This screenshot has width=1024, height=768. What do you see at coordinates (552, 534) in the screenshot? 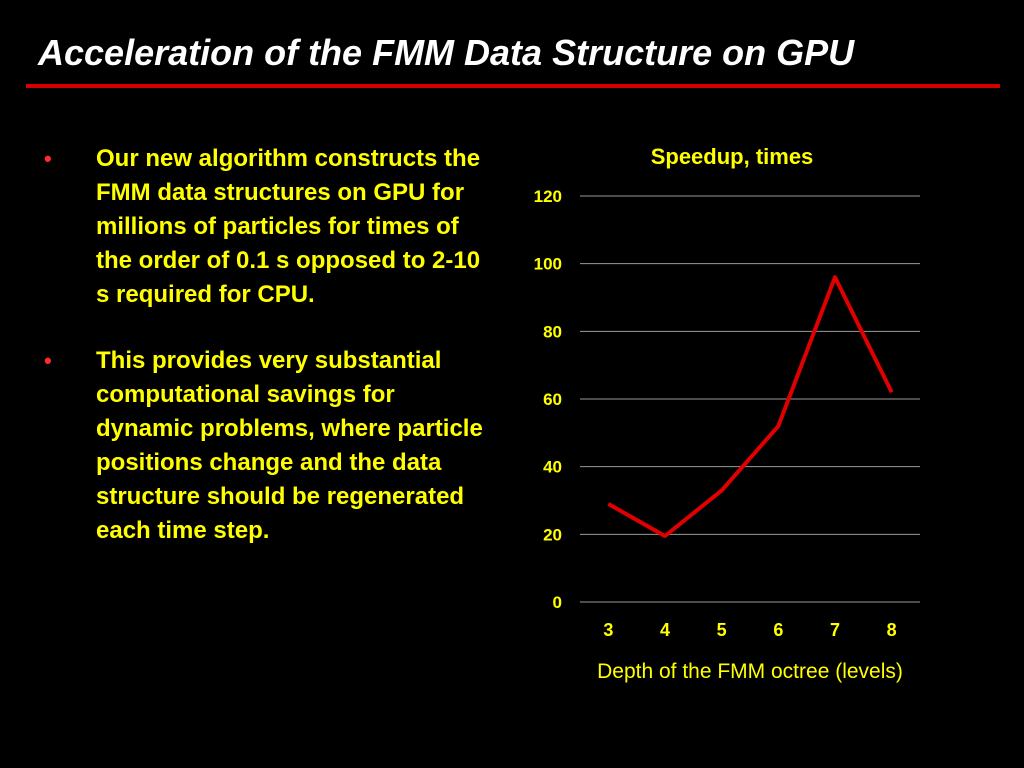
I see `y-tick-label: 20` at bounding box center [552, 534].